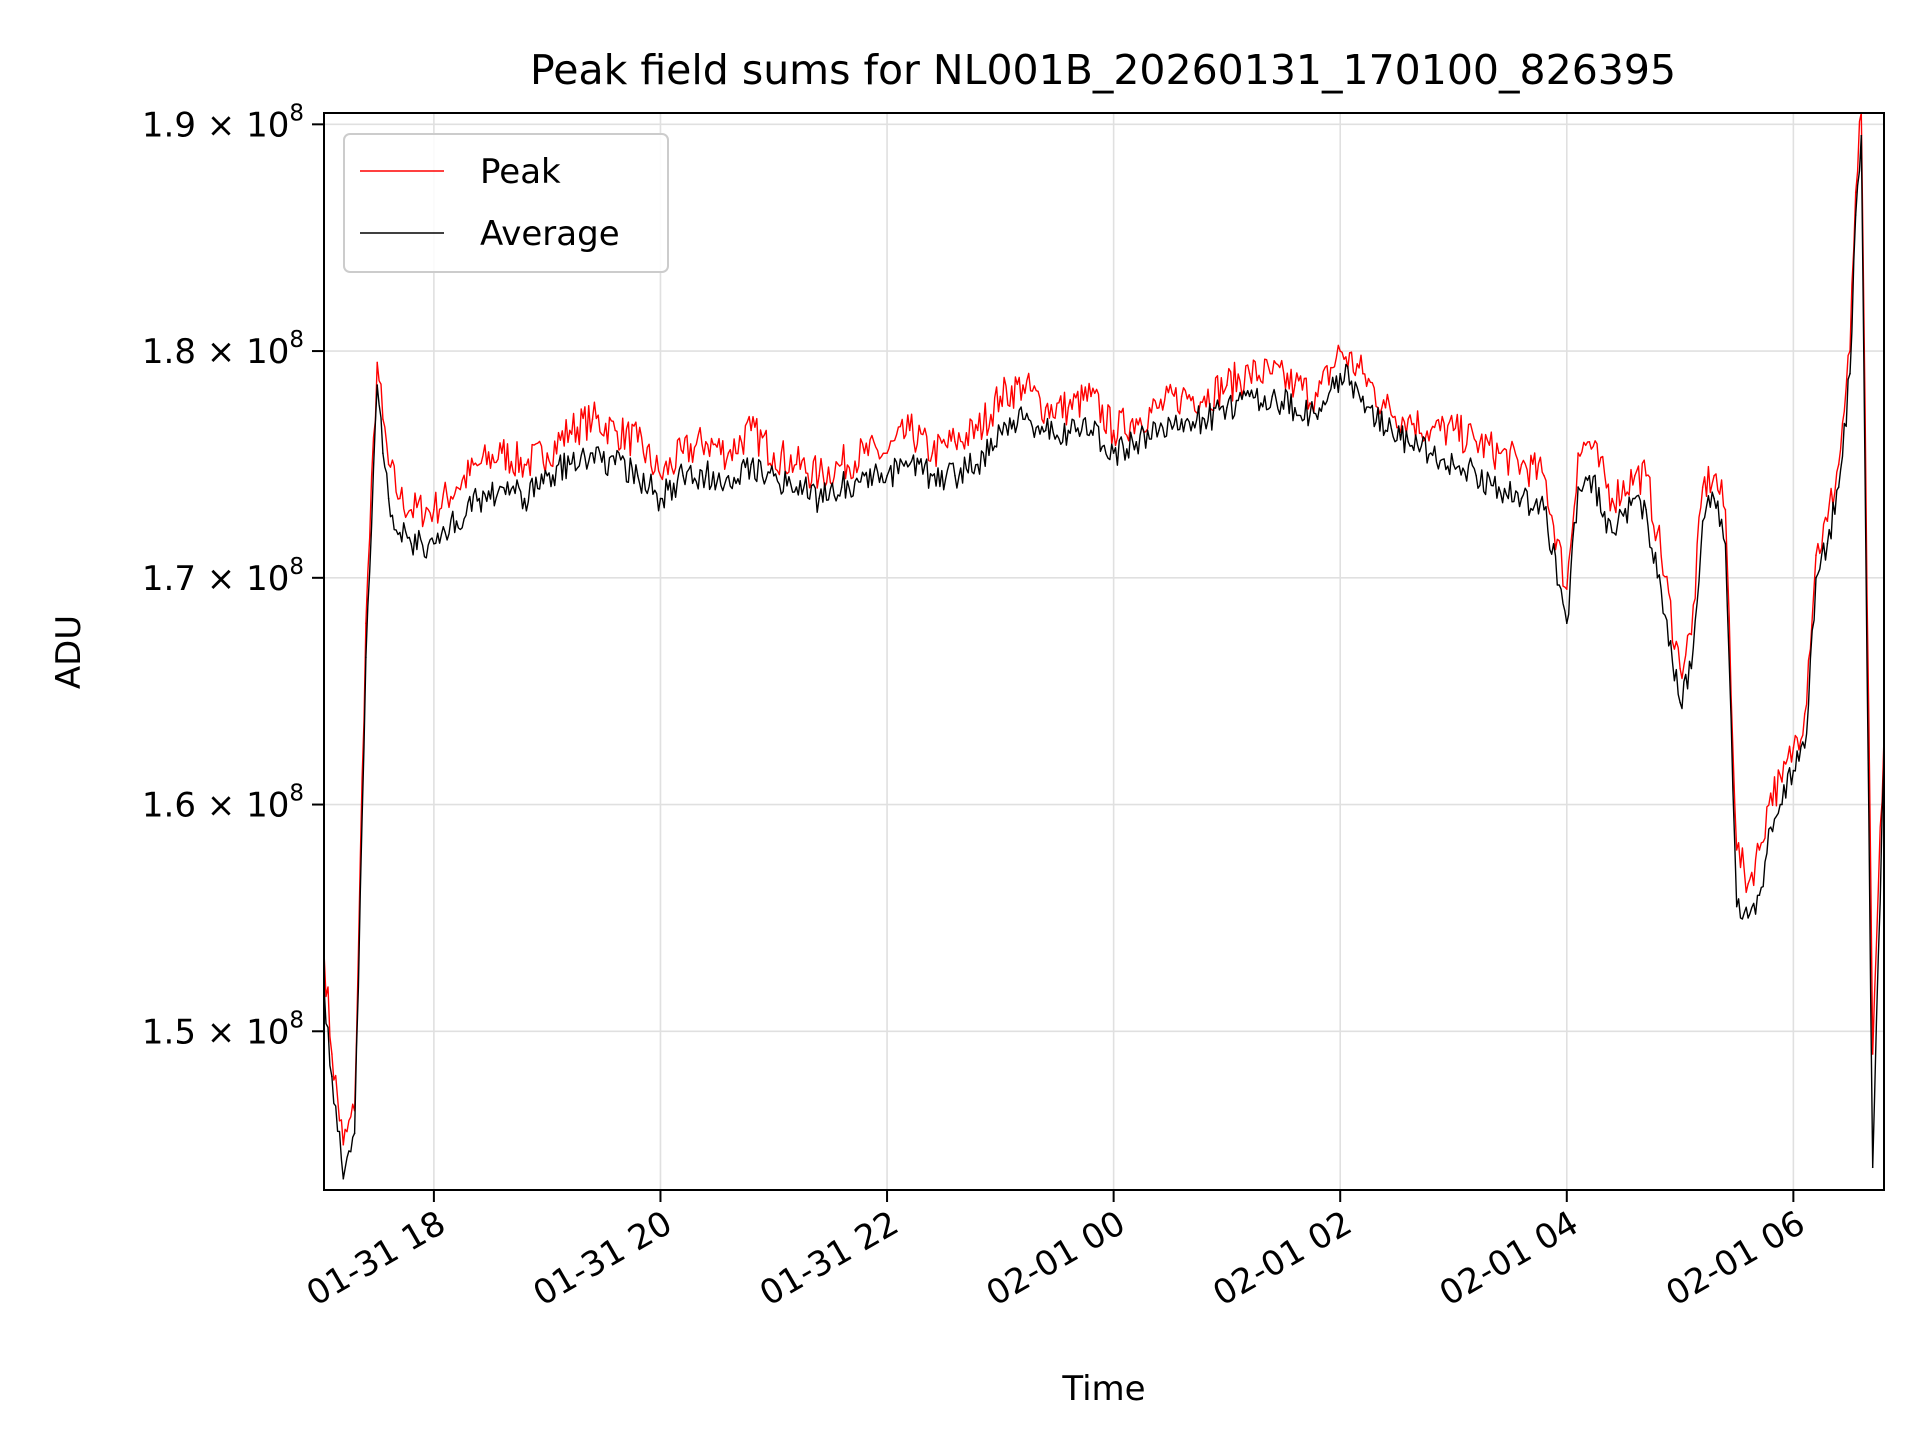 The width and height of the screenshot is (1920, 1440). What do you see at coordinates (169, 352) in the screenshot?
I see `y-tick-mantissa: 1.8` at bounding box center [169, 352].